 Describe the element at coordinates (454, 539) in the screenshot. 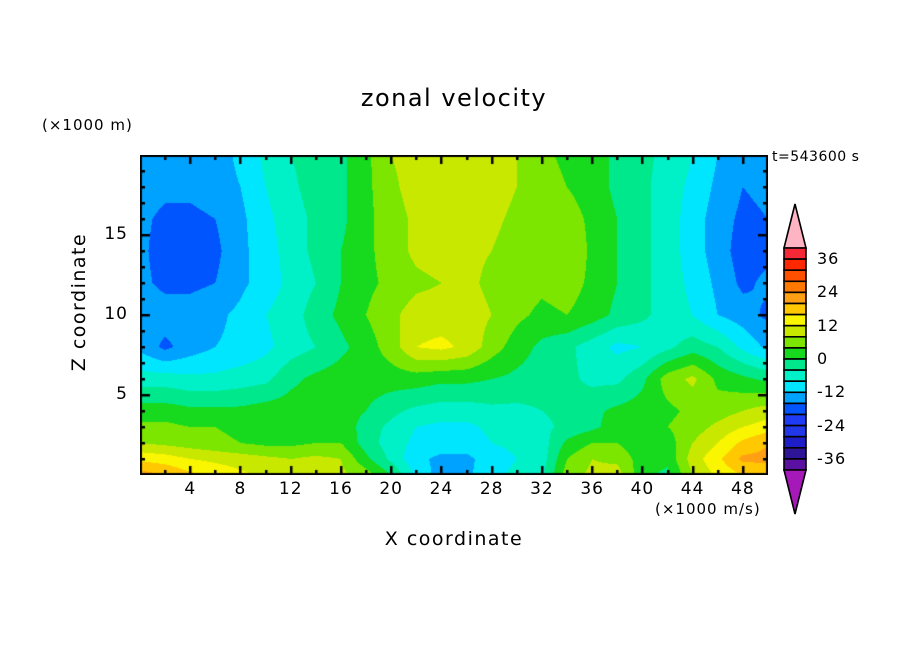

I see `x-axis-title: X coordinate` at that location.